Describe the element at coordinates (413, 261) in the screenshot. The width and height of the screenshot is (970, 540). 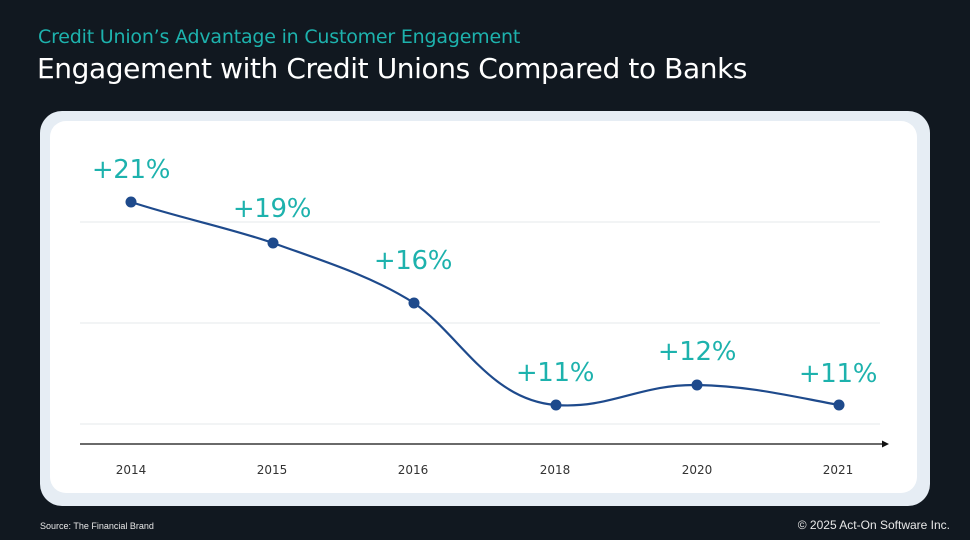
I see `data-label: +16%` at that location.